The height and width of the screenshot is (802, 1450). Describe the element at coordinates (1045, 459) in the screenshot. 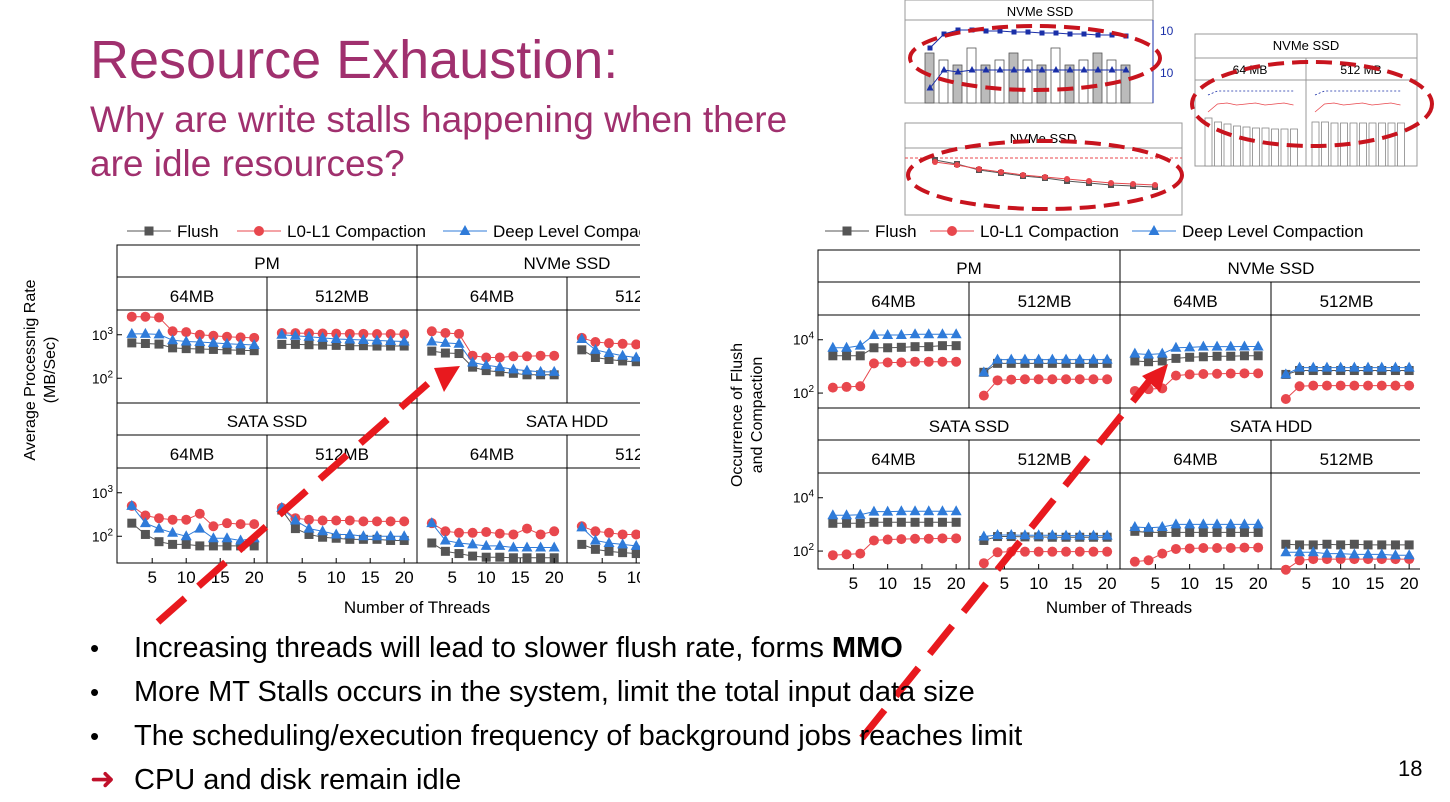

I see `panel-label: 512MB` at that location.